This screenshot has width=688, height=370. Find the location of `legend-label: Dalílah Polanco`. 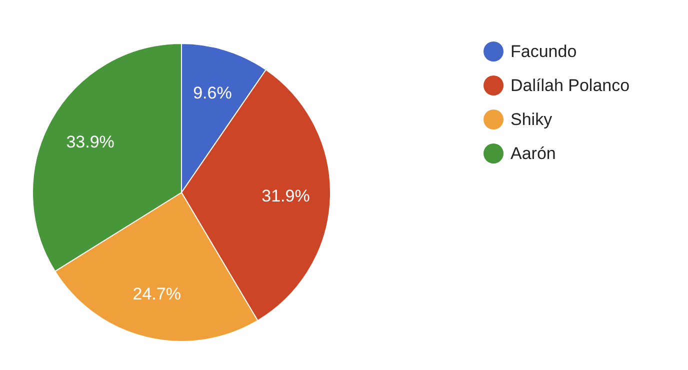

legend-label: Dalílah Polanco is located at coordinates (570, 85).